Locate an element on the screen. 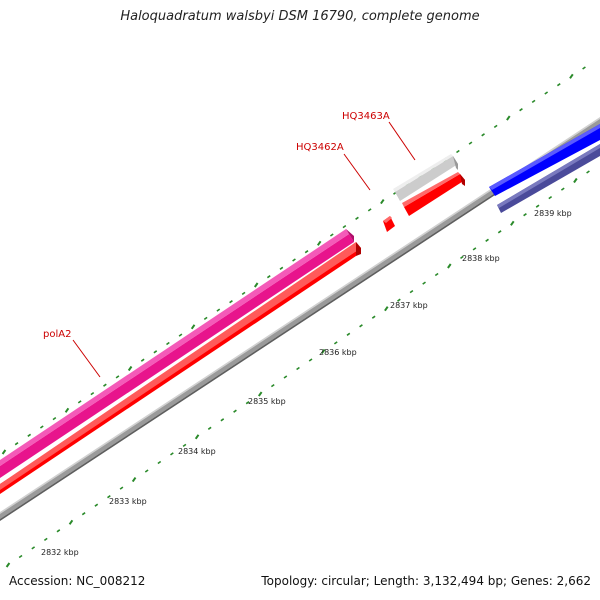 This screenshot has width=600, height=600. scale-label: 2834 kbp is located at coordinates (197, 451).